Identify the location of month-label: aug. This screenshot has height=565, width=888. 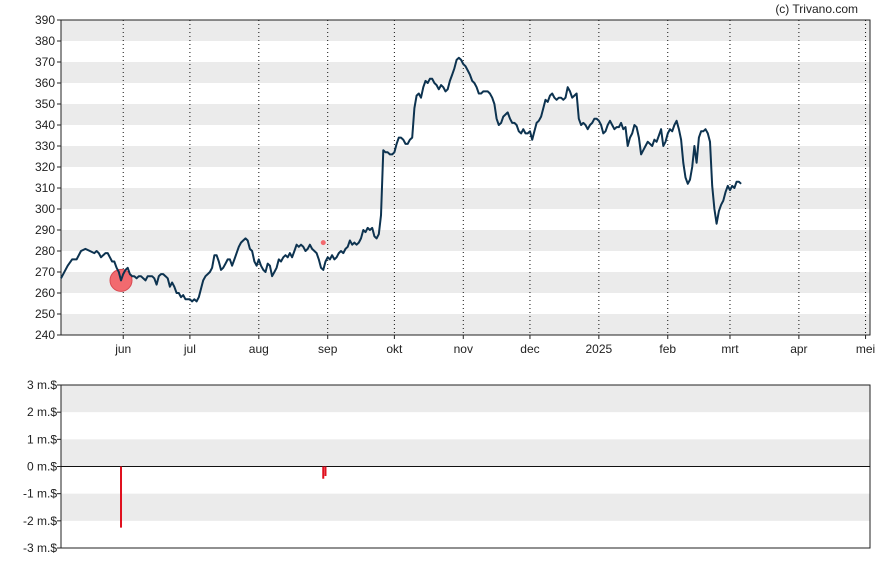
(259, 349).